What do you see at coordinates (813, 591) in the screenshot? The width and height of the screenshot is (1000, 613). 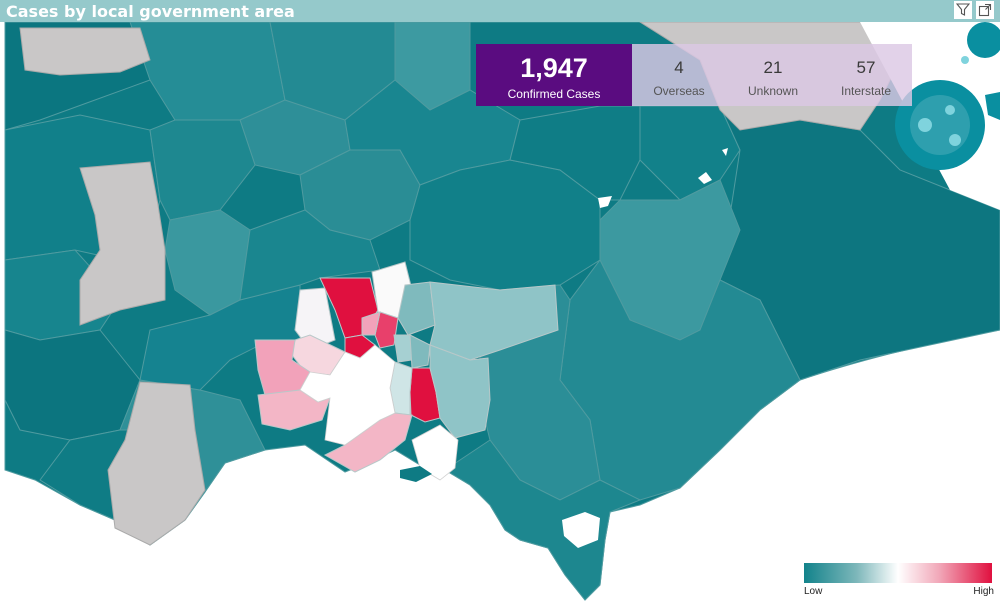 I see `legend-low-label: Low` at bounding box center [813, 591].